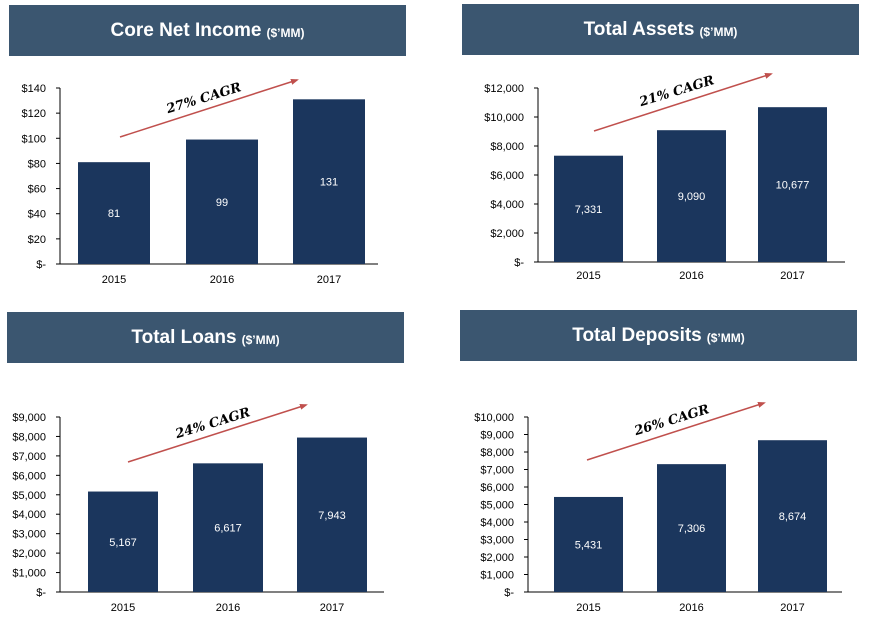 The height and width of the screenshot is (628, 869). Describe the element at coordinates (203, 98) in the screenshot. I see `cagr-label: 27% CAGR` at that location.